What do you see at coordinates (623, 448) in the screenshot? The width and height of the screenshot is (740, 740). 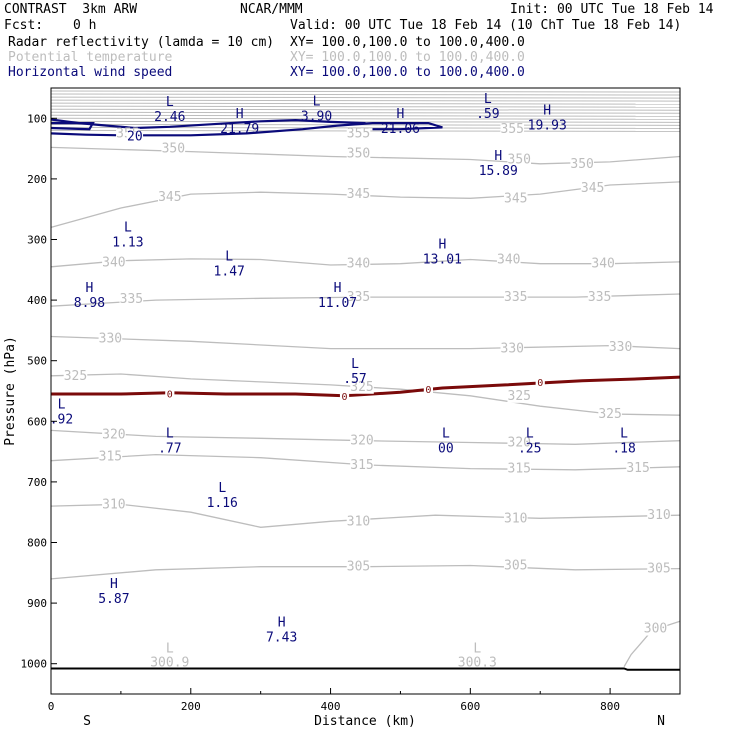 I see `wind-extremum-value: .18` at bounding box center [623, 448].